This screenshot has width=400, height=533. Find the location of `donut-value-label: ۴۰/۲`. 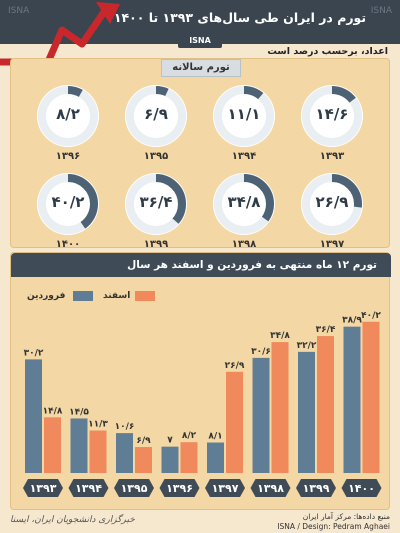

donut-value-label: ۴۰/۲ is located at coordinates (68, 202).